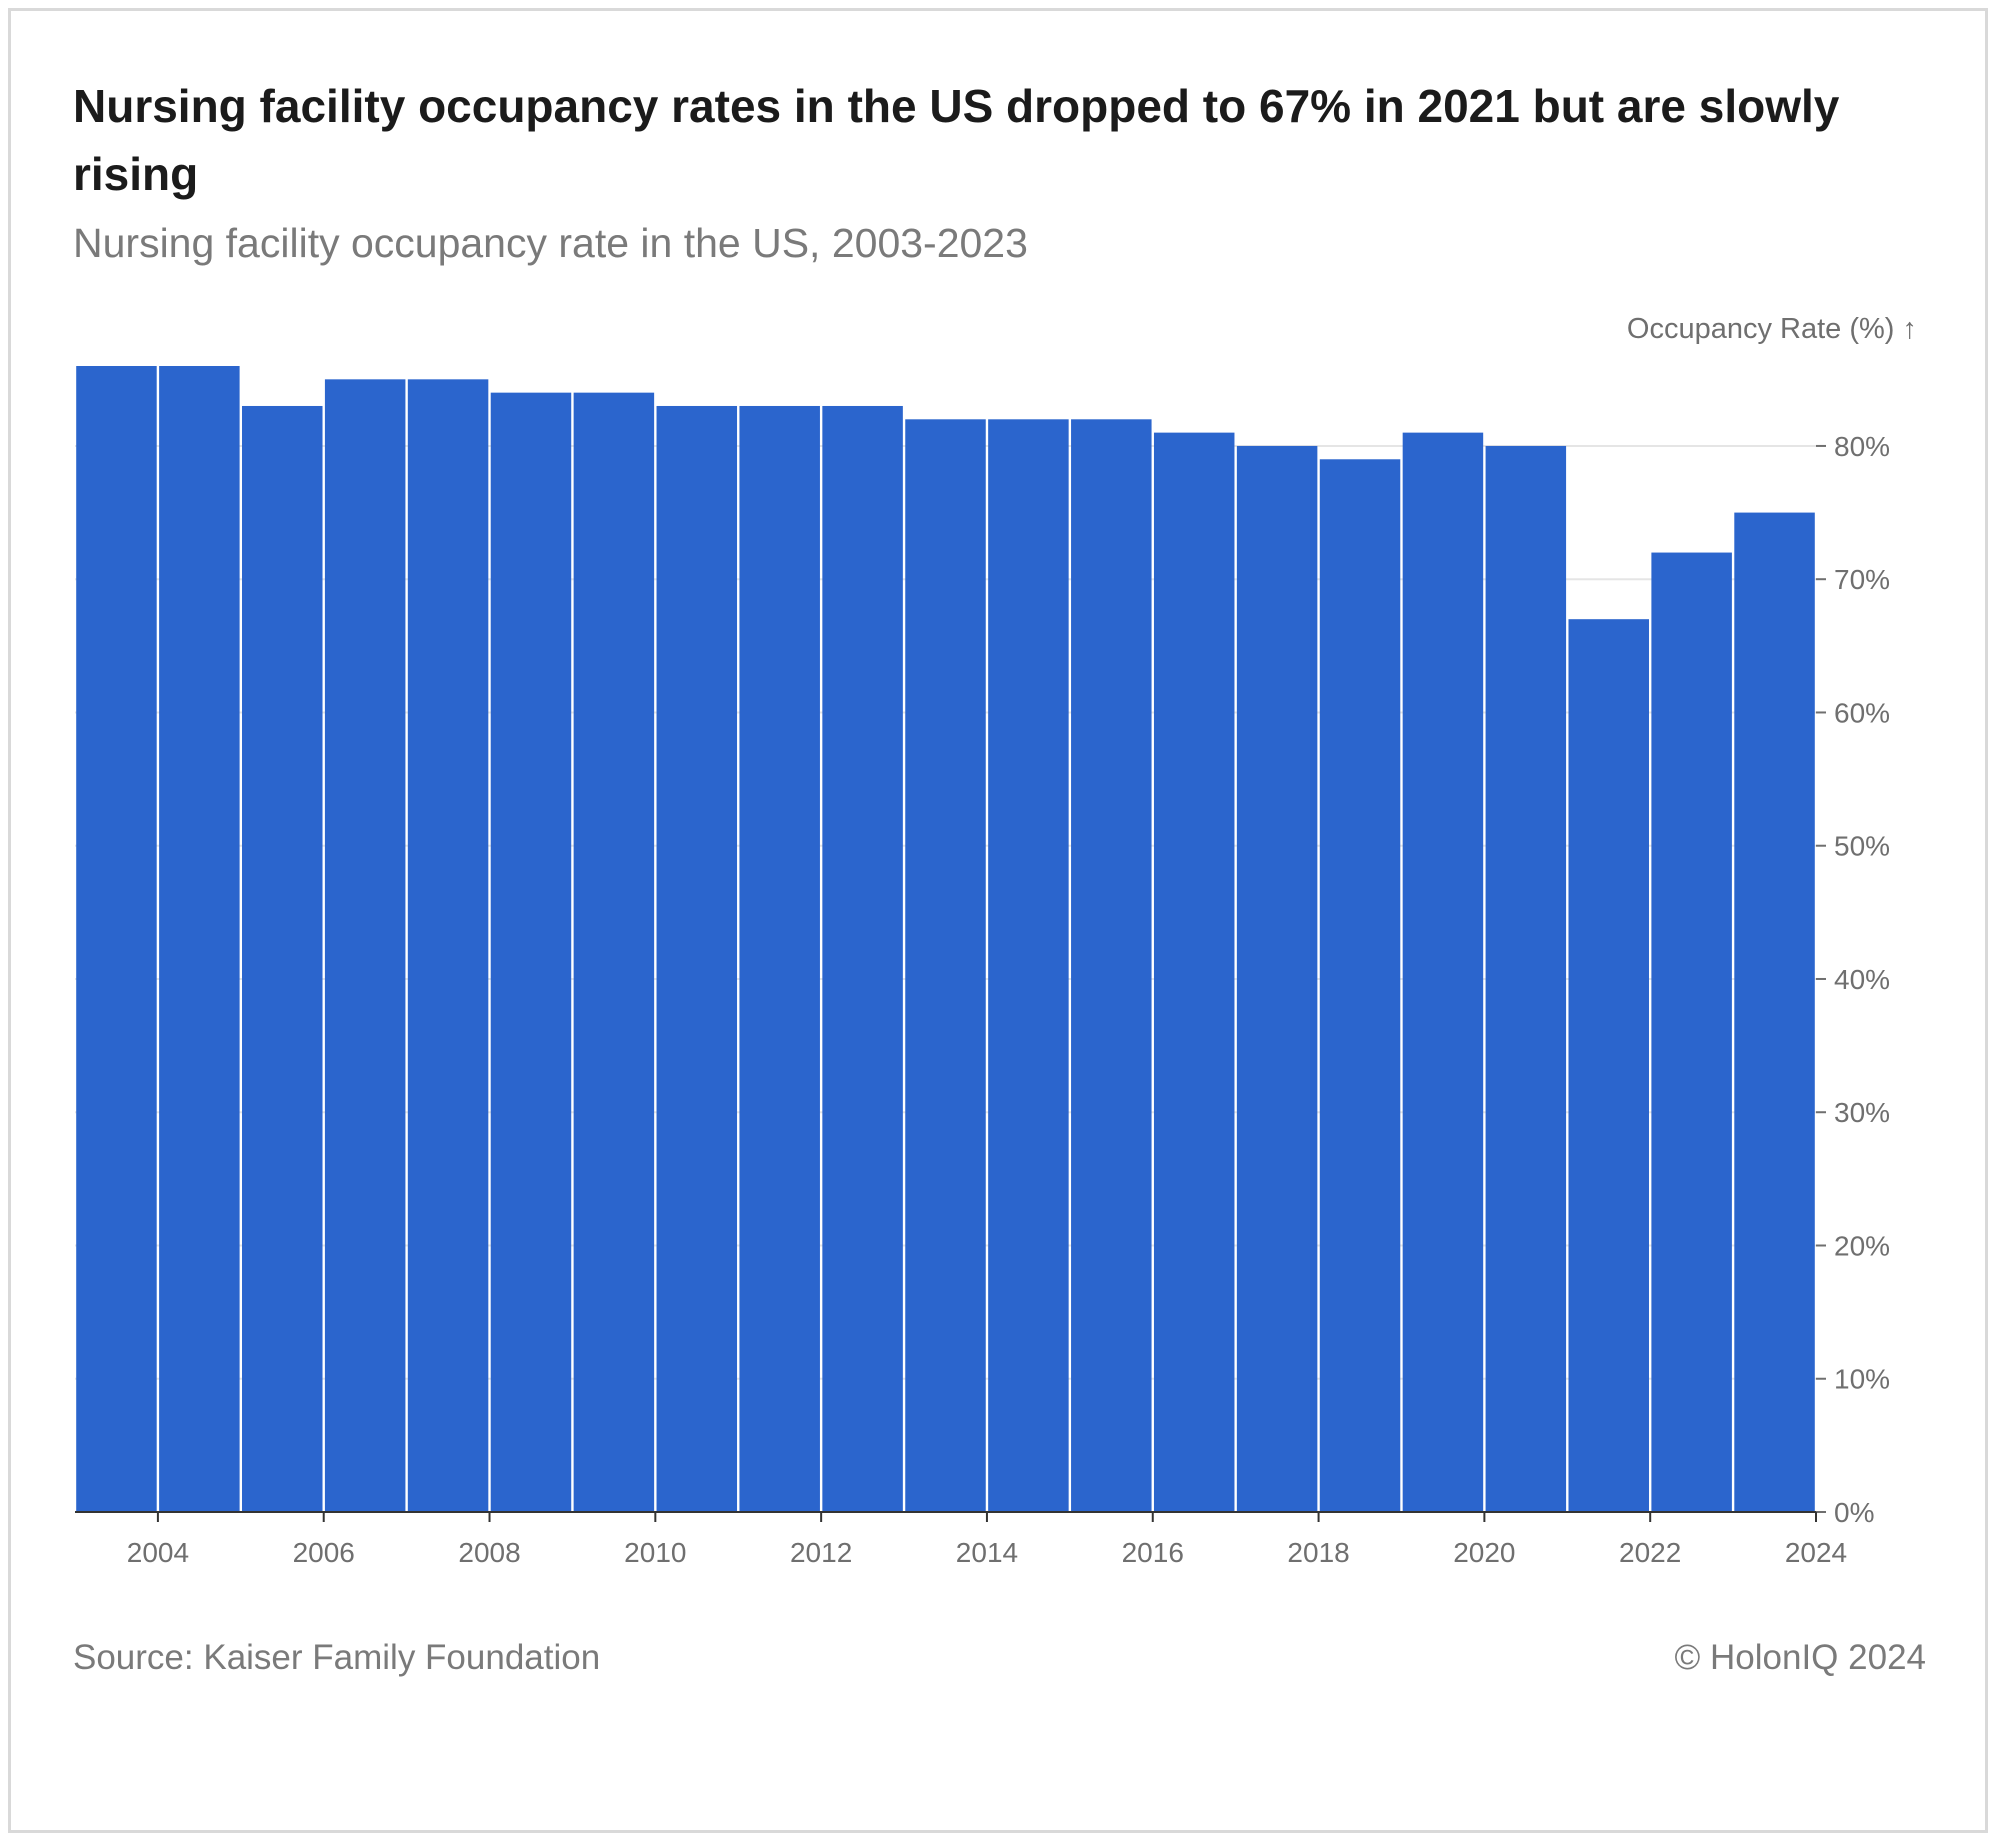 Image resolution: width=2000 pixels, height=1844 pixels. What do you see at coordinates (1194, 972) in the screenshot?
I see `bar-2016` at bounding box center [1194, 972].